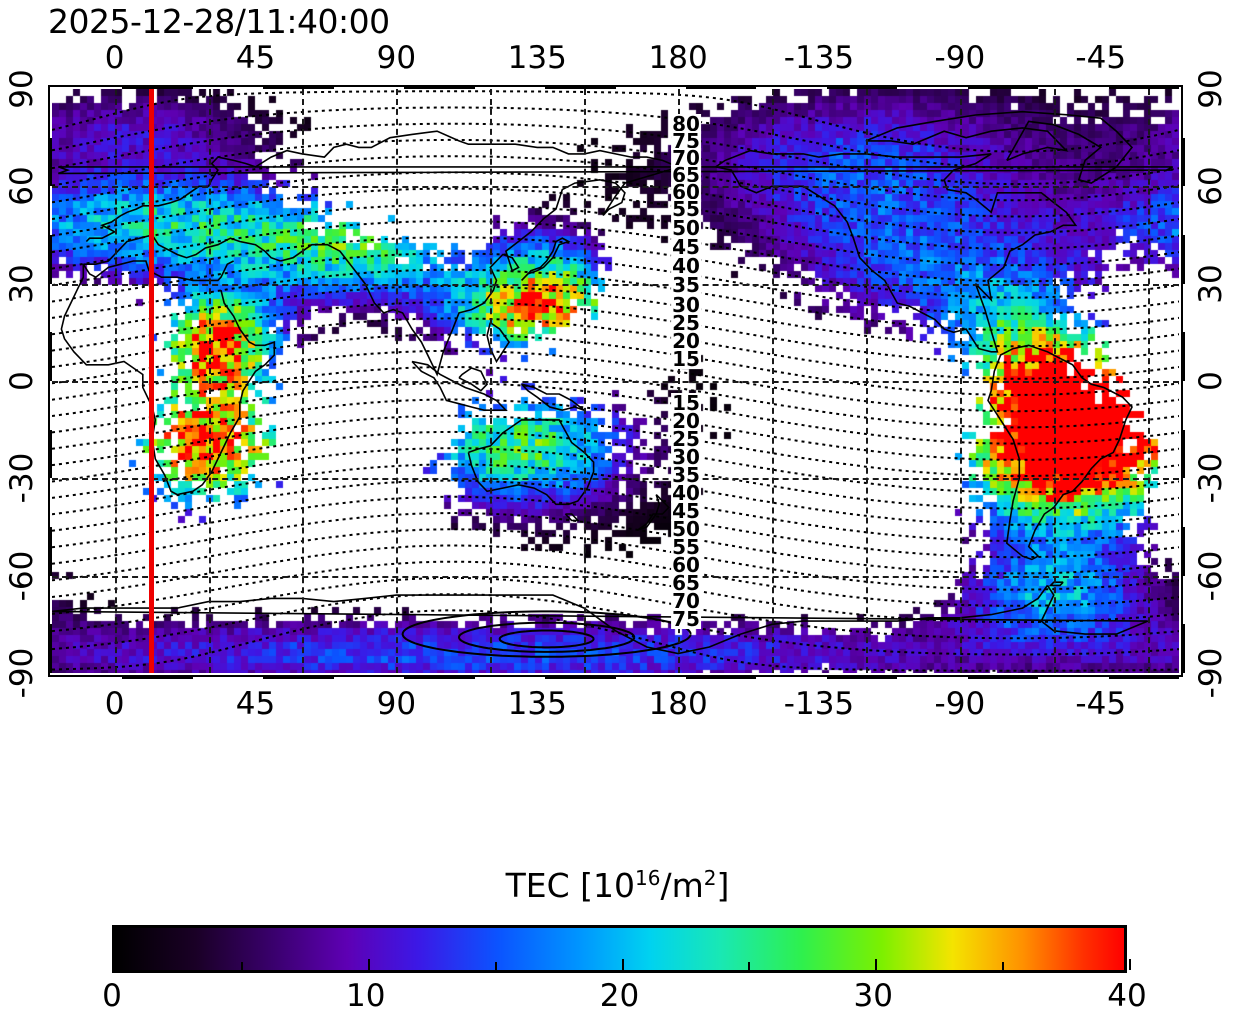 The height and width of the screenshot is (1021, 1235). What do you see at coordinates (1101, 58) in the screenshot?
I see `lon-tick-top--45: -45` at bounding box center [1101, 58].